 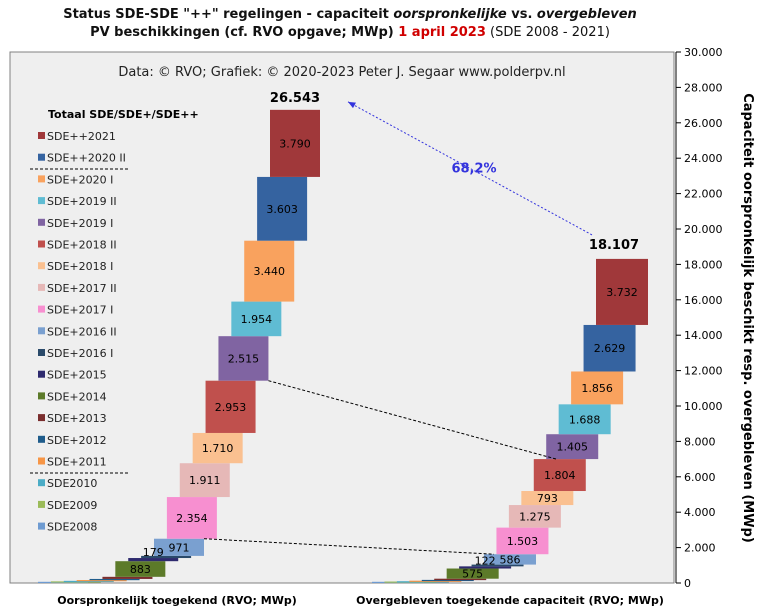 I want to click on data-label: 2.953, so click(x=231, y=407).